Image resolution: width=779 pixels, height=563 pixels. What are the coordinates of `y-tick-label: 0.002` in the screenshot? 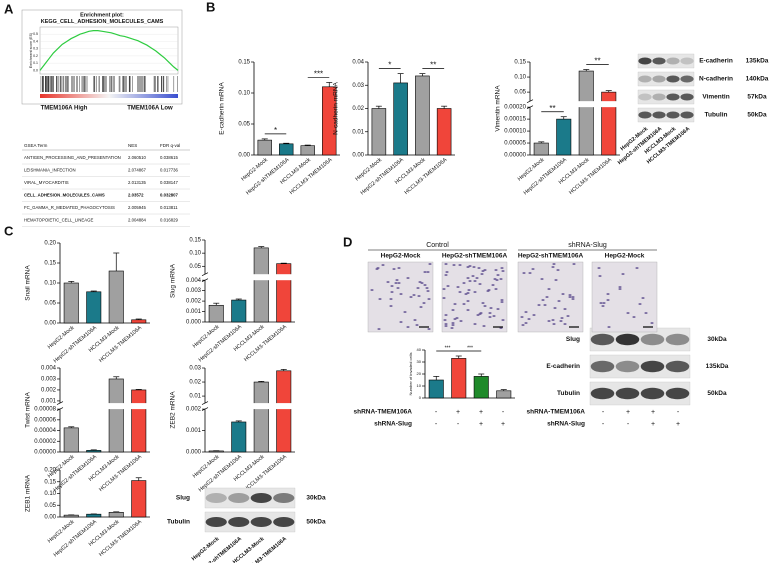 It's located at (194, 410).